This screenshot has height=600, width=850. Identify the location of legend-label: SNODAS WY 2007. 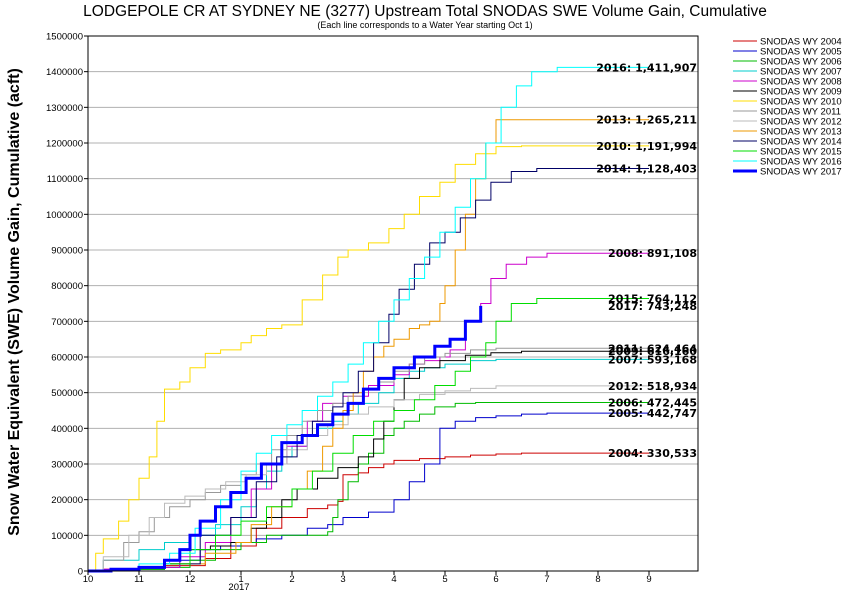
(801, 72).